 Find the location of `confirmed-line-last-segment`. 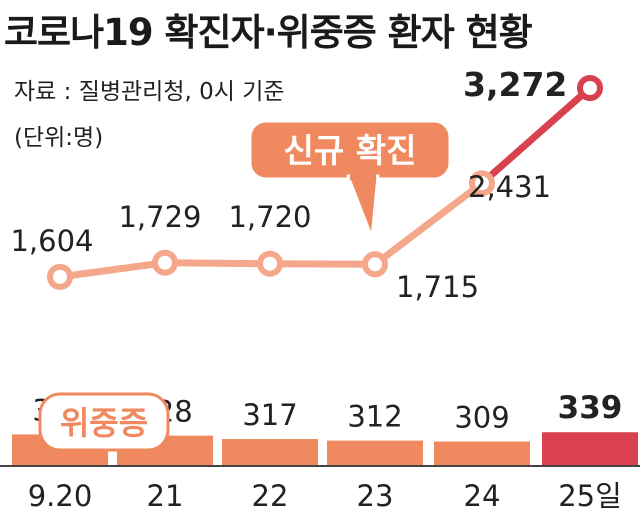

confirmed-line-last-segment is located at coordinates (536, 135).